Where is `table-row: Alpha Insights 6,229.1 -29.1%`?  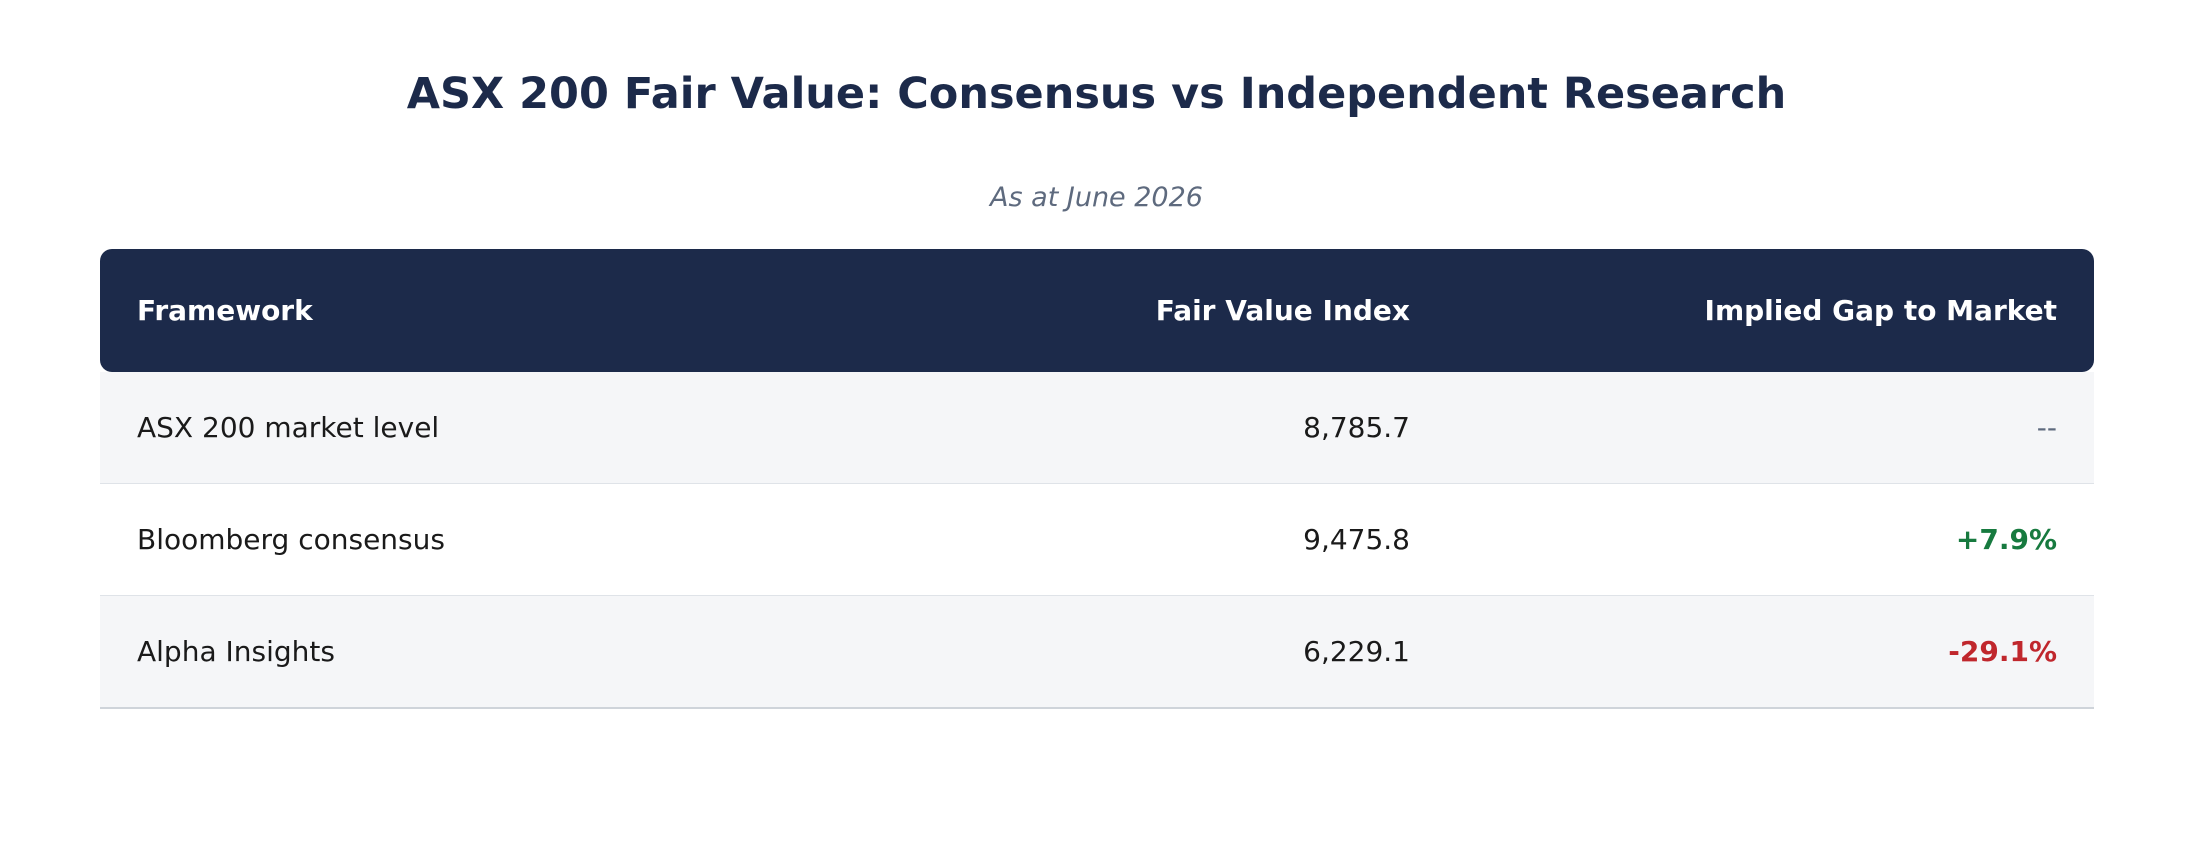
table-row: Alpha Insights 6,229.1 -29.1% is located at coordinates (1097, 652).